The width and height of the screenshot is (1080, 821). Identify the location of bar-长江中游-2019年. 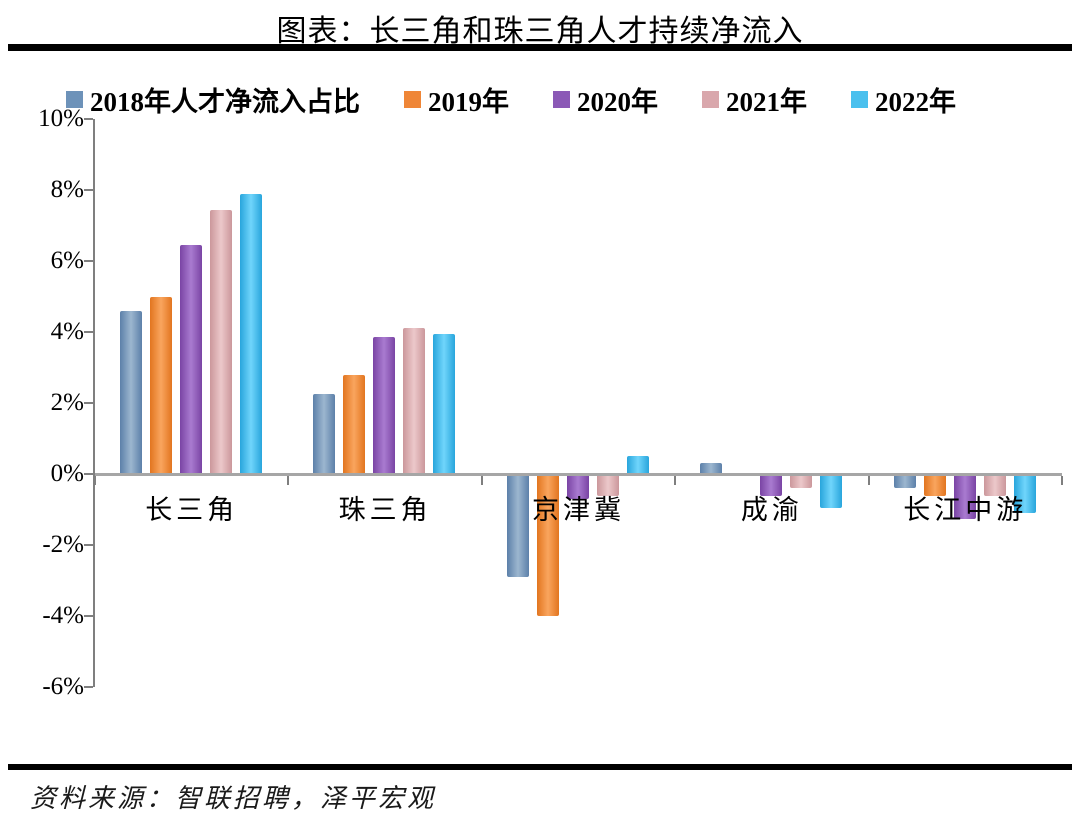
(934, 486).